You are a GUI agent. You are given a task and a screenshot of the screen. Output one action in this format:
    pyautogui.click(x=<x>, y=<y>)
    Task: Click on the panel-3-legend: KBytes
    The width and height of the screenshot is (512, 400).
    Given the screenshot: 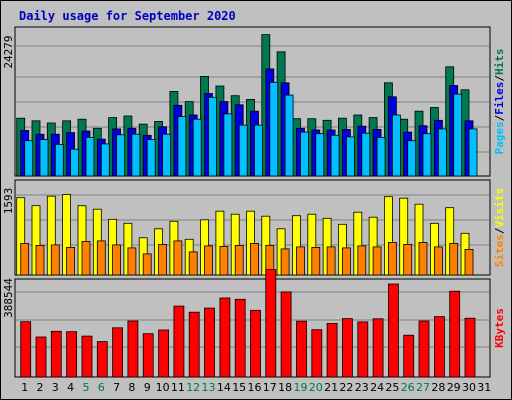 What is the action you would take?
    pyautogui.click(x=499, y=328)
    